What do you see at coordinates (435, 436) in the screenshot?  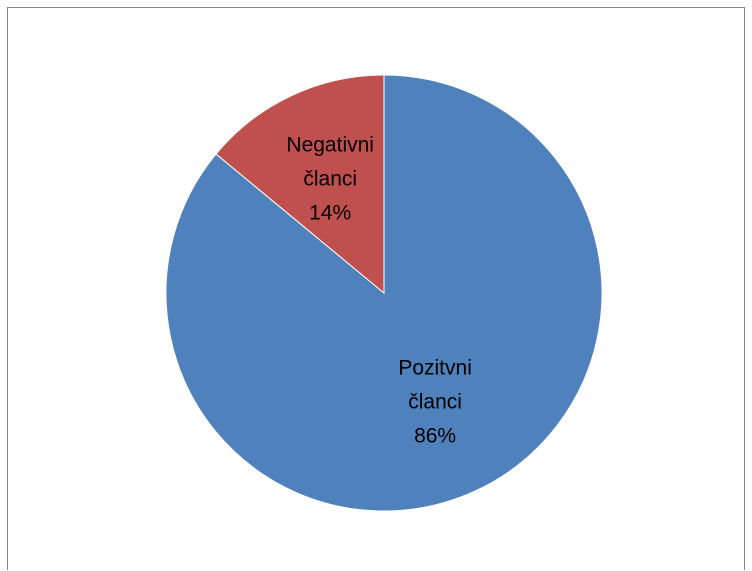 I see `data-label-line: 86%` at bounding box center [435, 436].